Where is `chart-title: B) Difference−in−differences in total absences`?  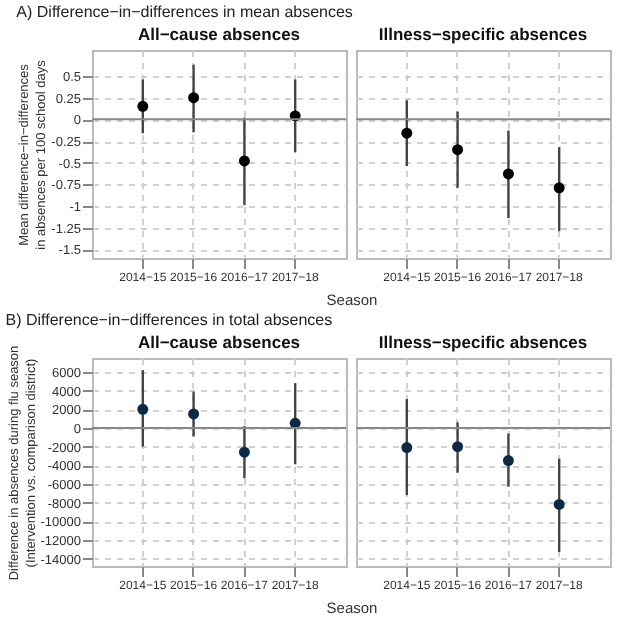 chart-title: B) Difference−in−differences in total absences is located at coordinates (169, 320).